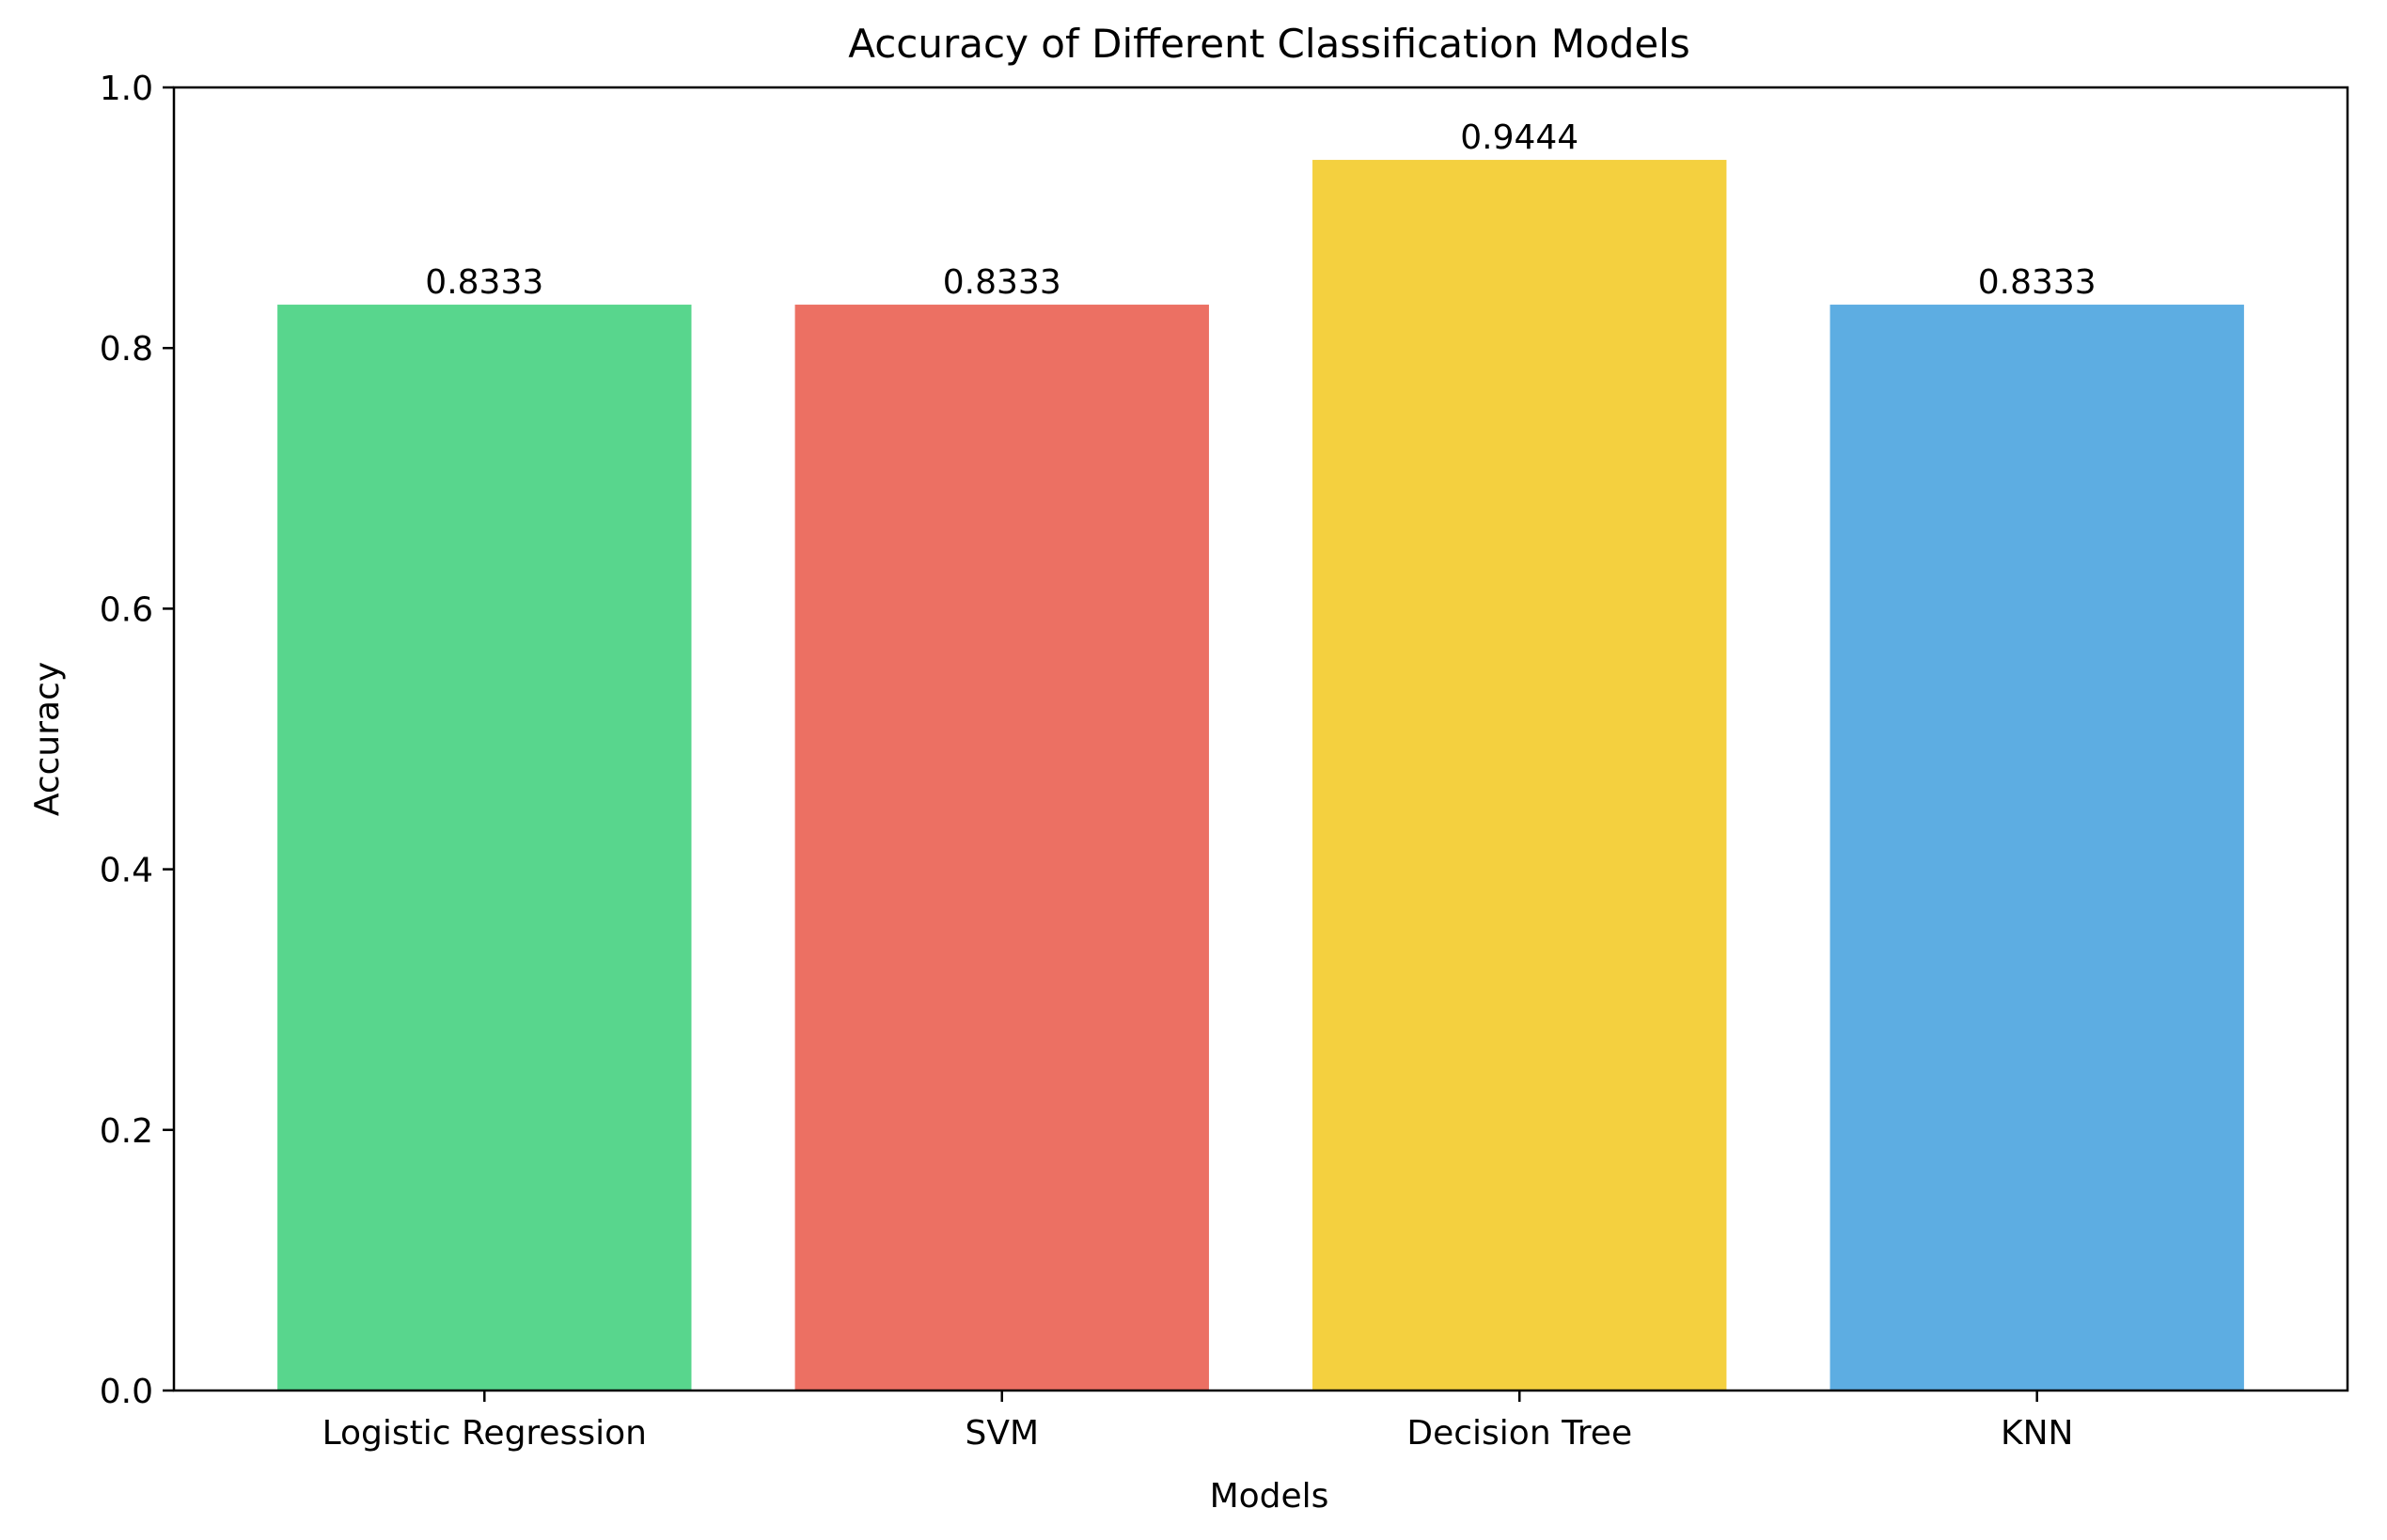 The width and height of the screenshot is (2387, 1540). Describe the element at coordinates (126, 610) in the screenshot. I see `y-tick-label: 0.6` at that location.